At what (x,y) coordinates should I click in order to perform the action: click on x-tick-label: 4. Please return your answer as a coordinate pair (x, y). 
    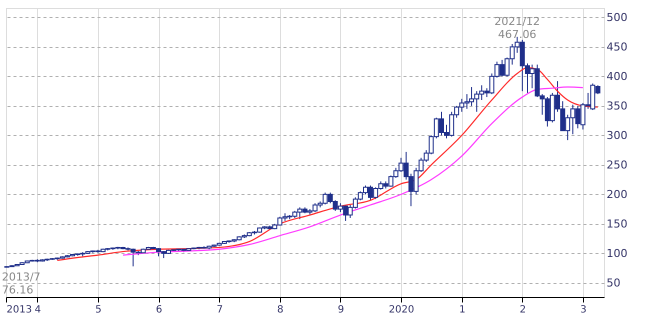
    Looking at the image, I should click on (38, 310).